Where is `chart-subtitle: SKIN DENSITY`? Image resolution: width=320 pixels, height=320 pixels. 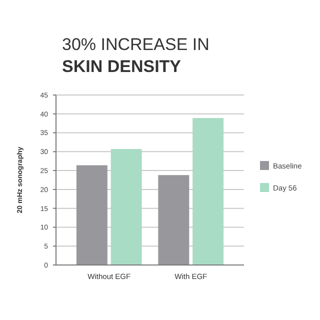 chart-subtitle: SKIN DENSITY is located at coordinates (122, 66).